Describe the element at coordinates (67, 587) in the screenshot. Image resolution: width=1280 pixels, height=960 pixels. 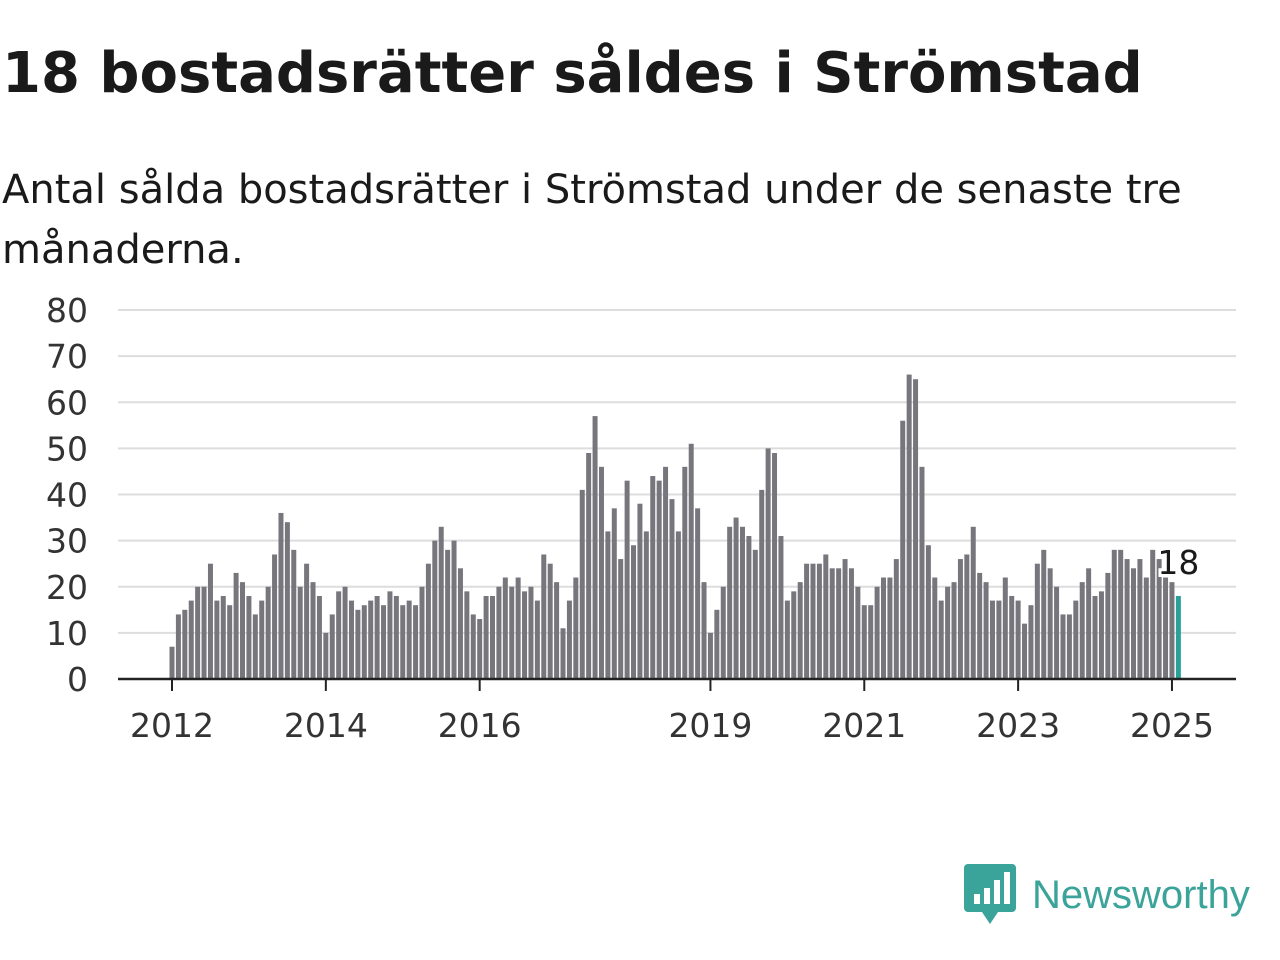
I see `y-tick-label: 20` at that location.